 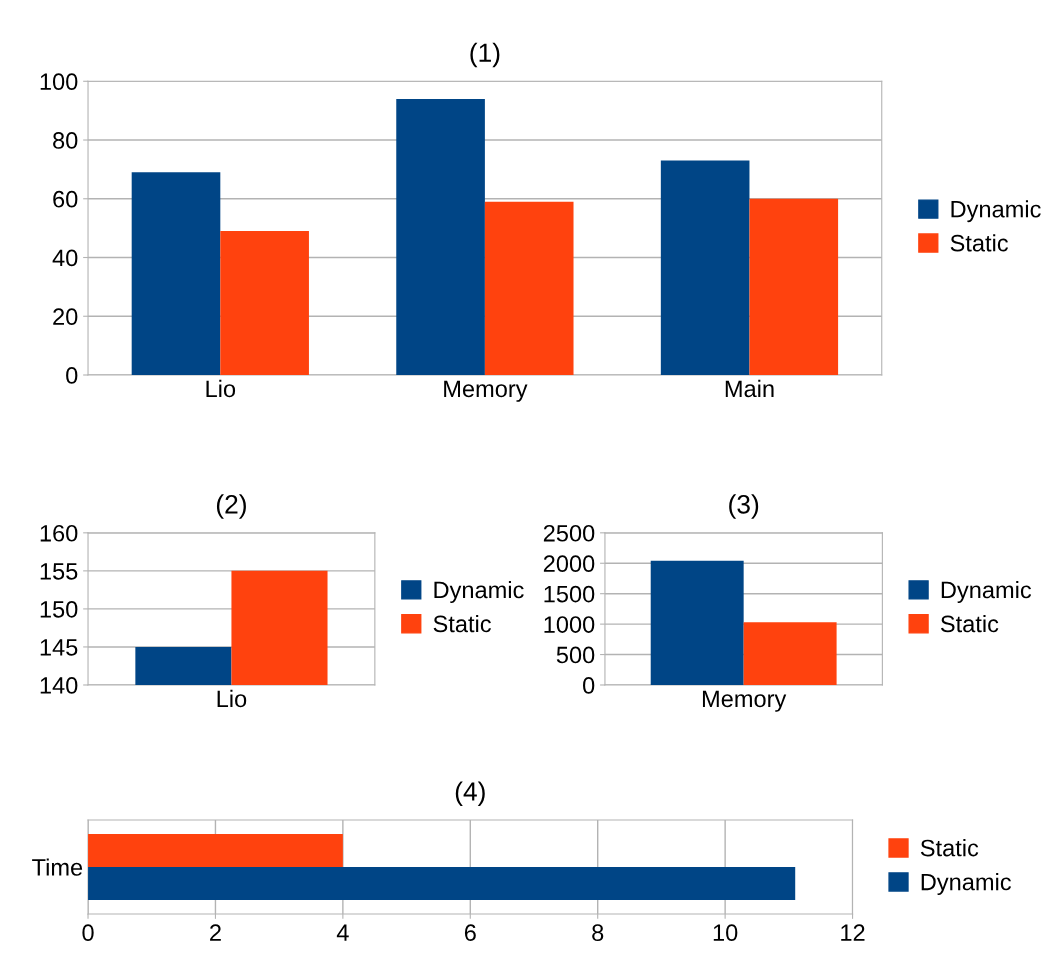 What do you see at coordinates (59, 647) in the screenshot?
I see `y-tick-label: 145` at bounding box center [59, 647].